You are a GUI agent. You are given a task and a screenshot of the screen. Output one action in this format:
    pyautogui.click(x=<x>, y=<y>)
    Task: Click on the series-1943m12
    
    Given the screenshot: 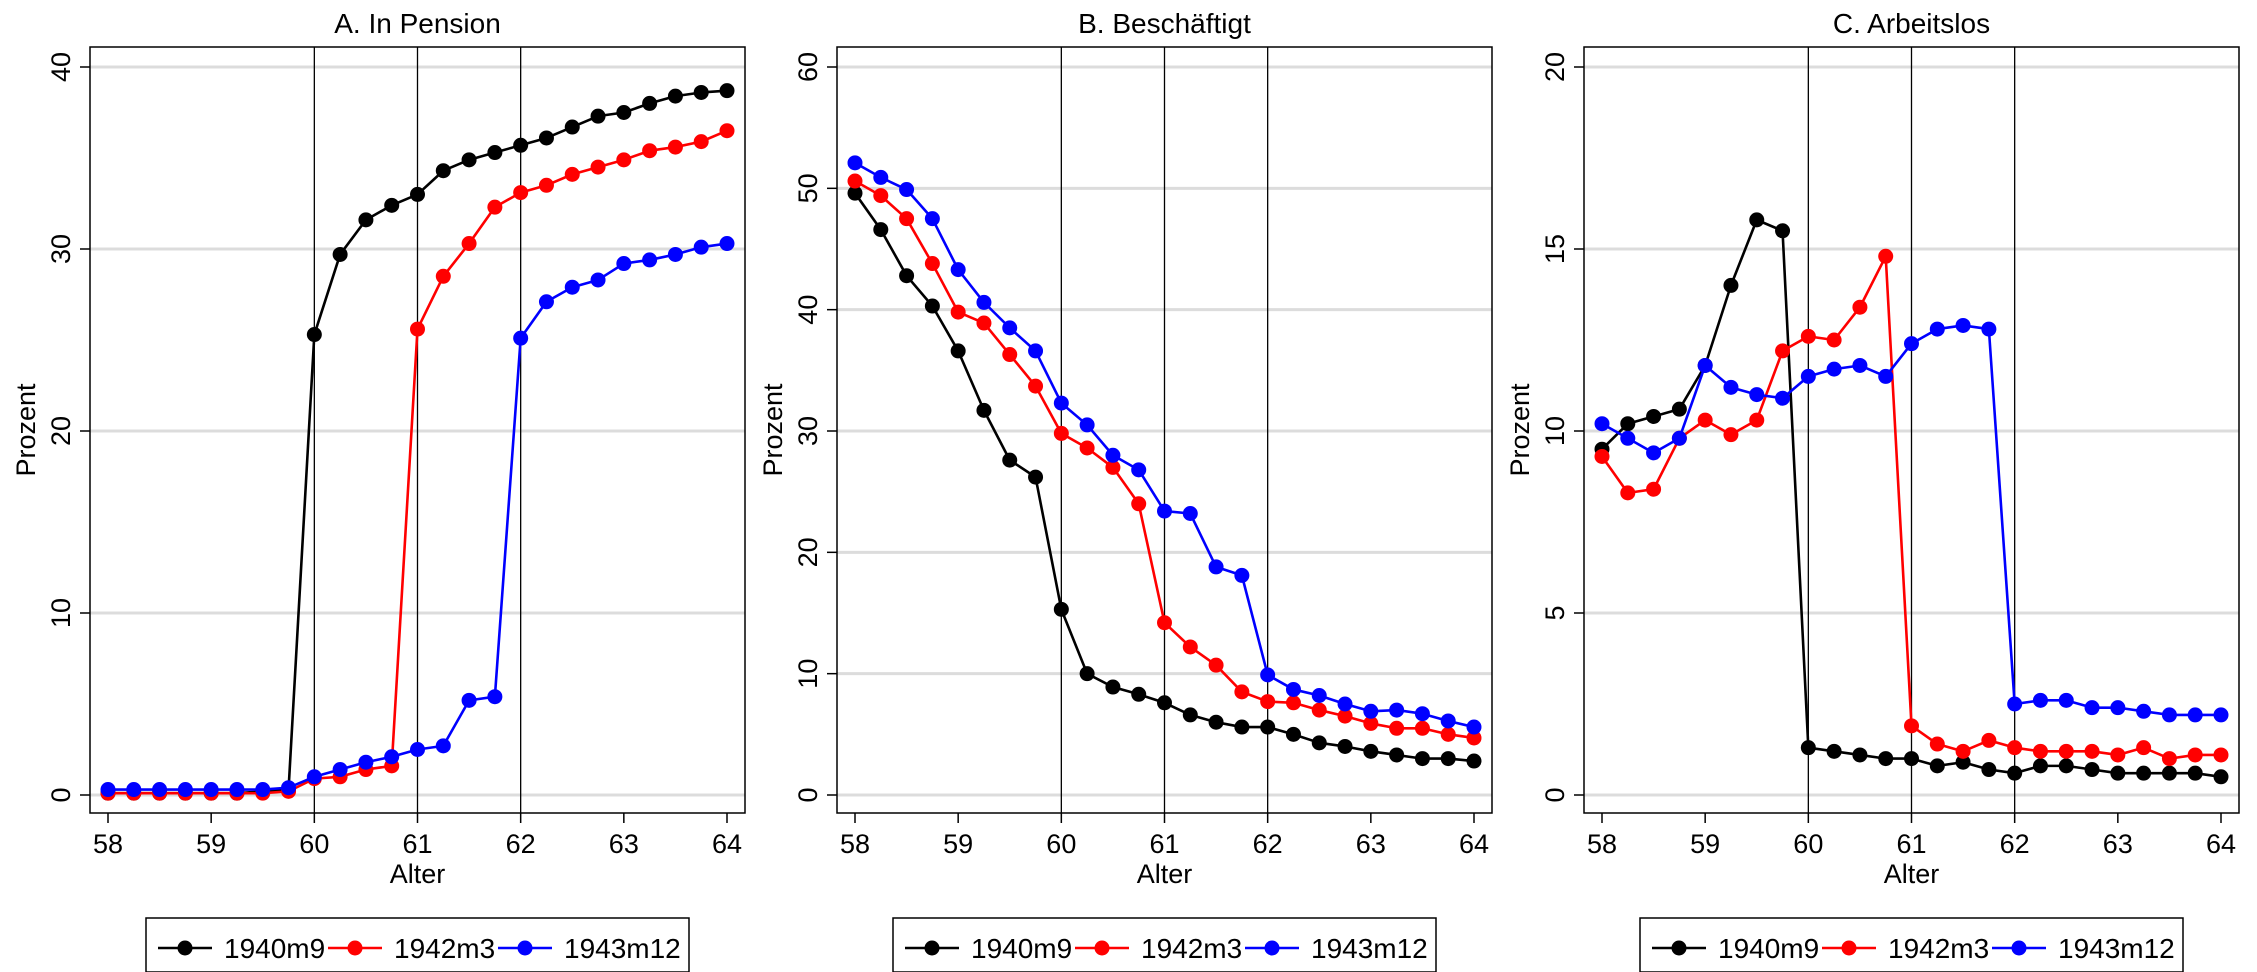 What is the action you would take?
    pyautogui.click(x=1911, y=520)
    